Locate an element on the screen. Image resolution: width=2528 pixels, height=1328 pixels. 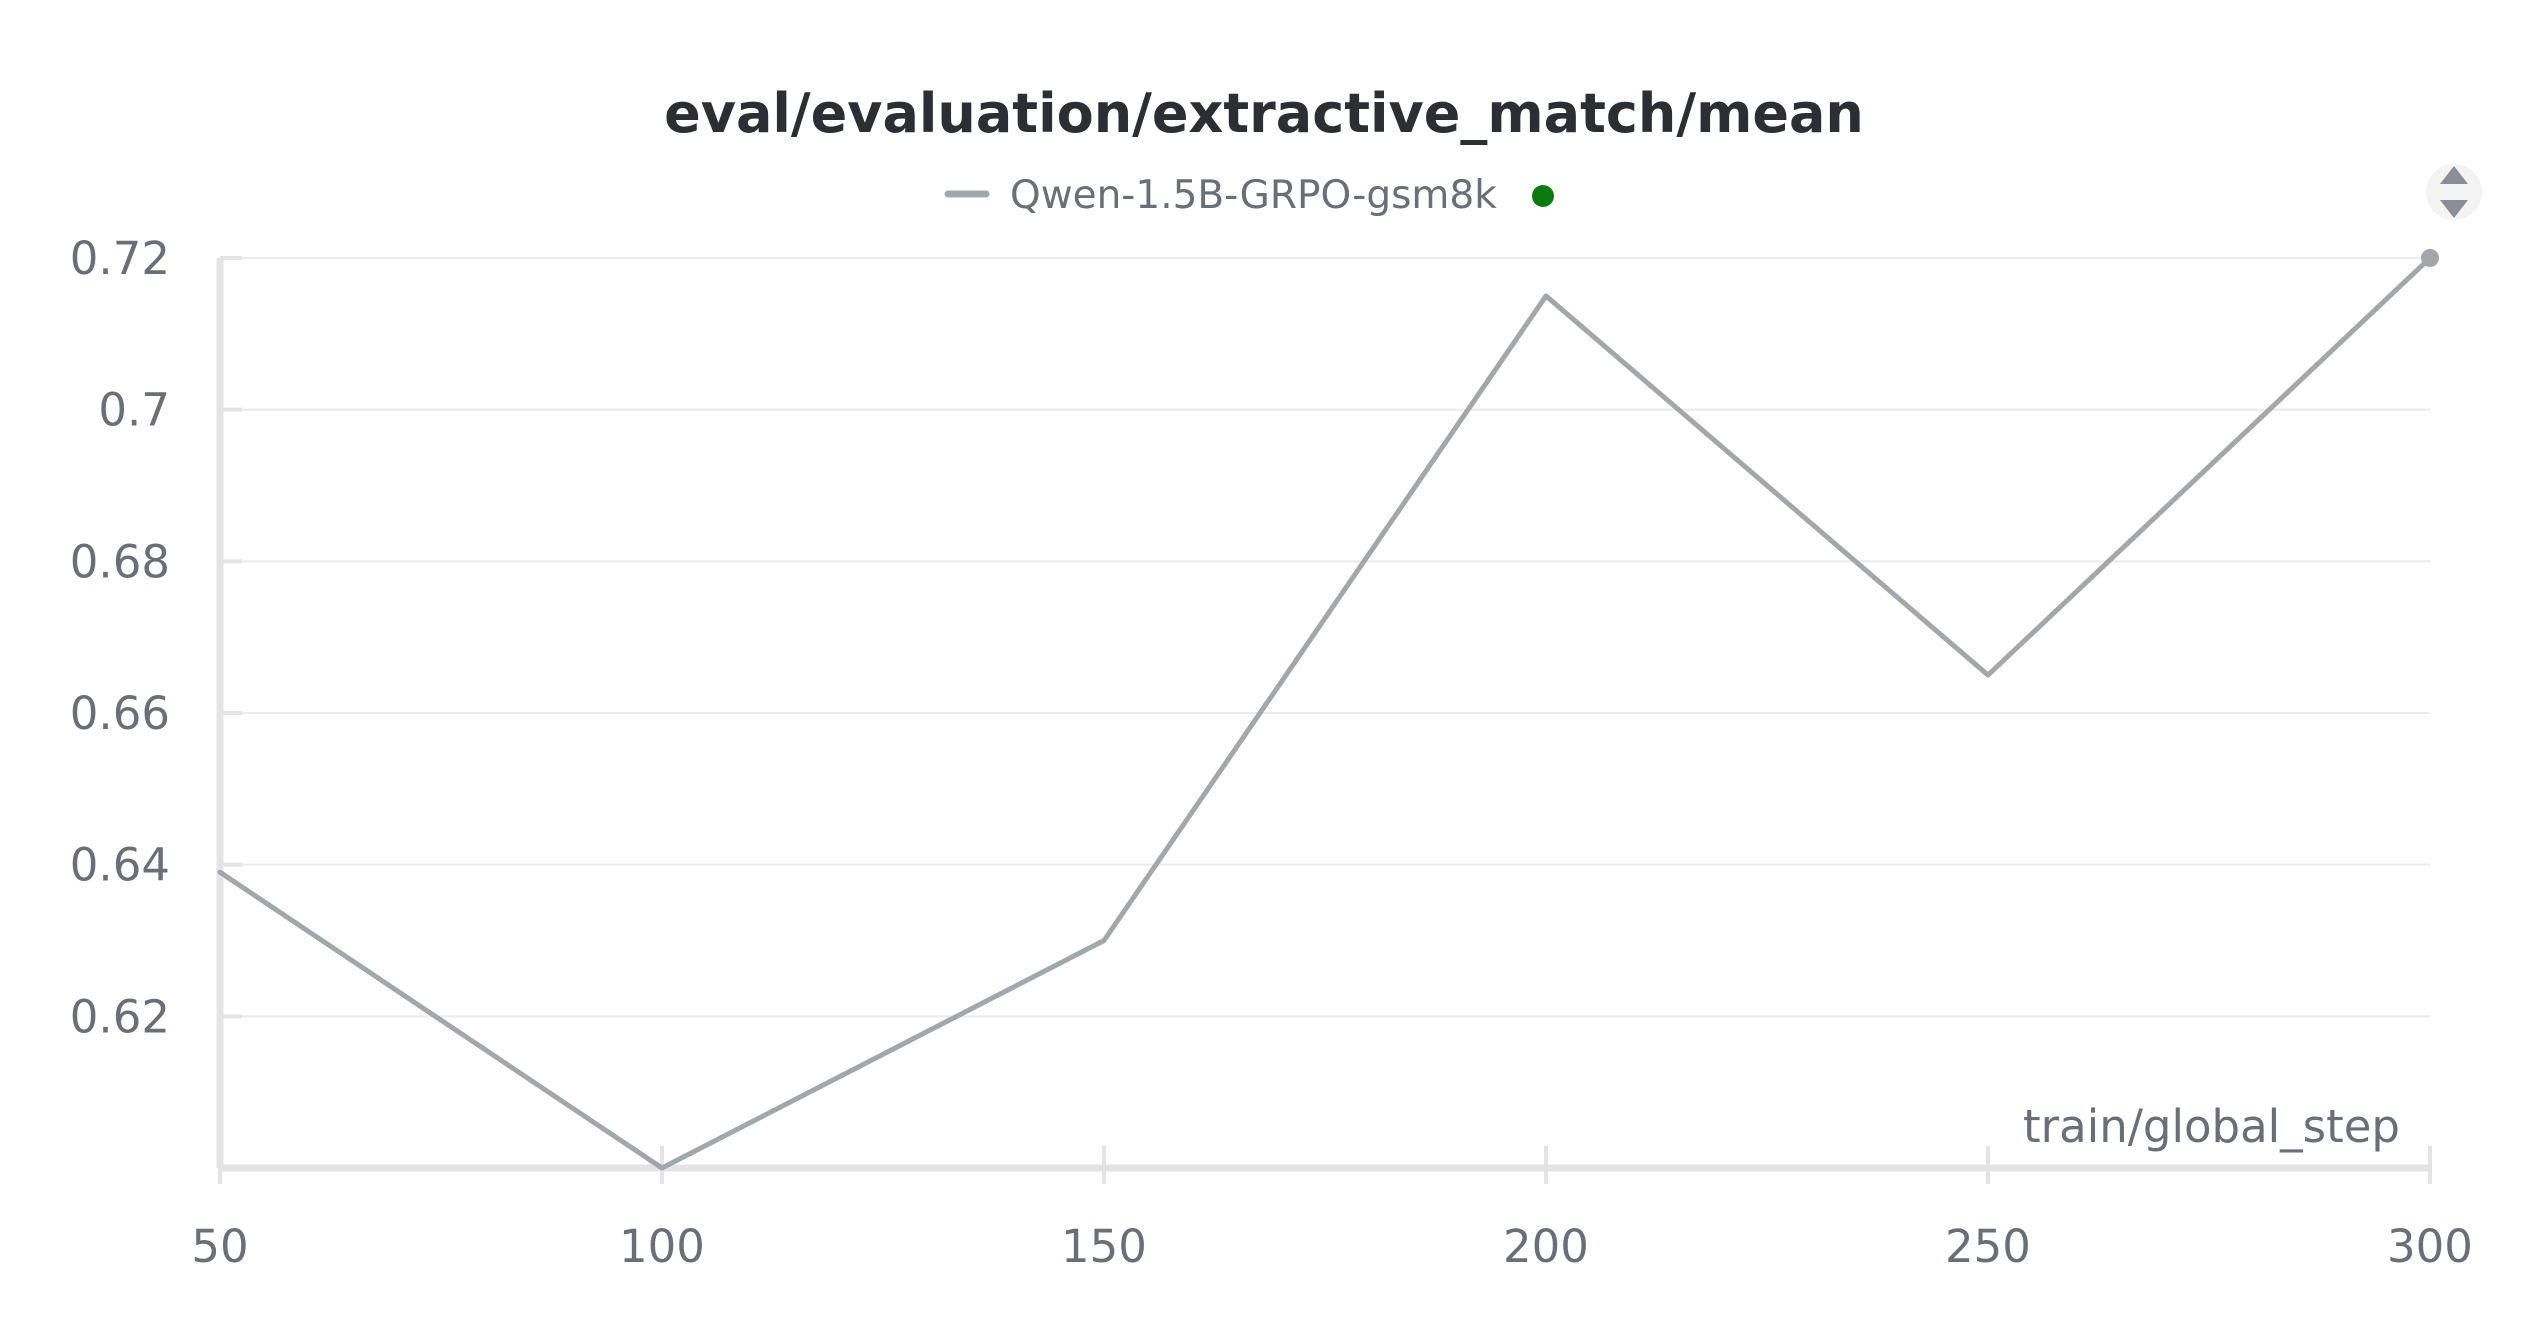
y-tick-label: 0.7 is located at coordinates (134, 410).